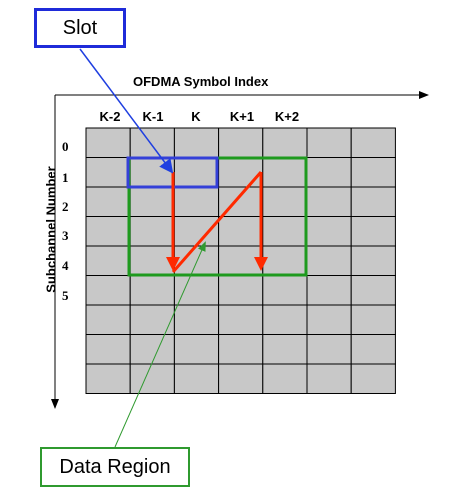  What do you see at coordinates (65, 206) in the screenshot?
I see `row-label: 2` at bounding box center [65, 206].